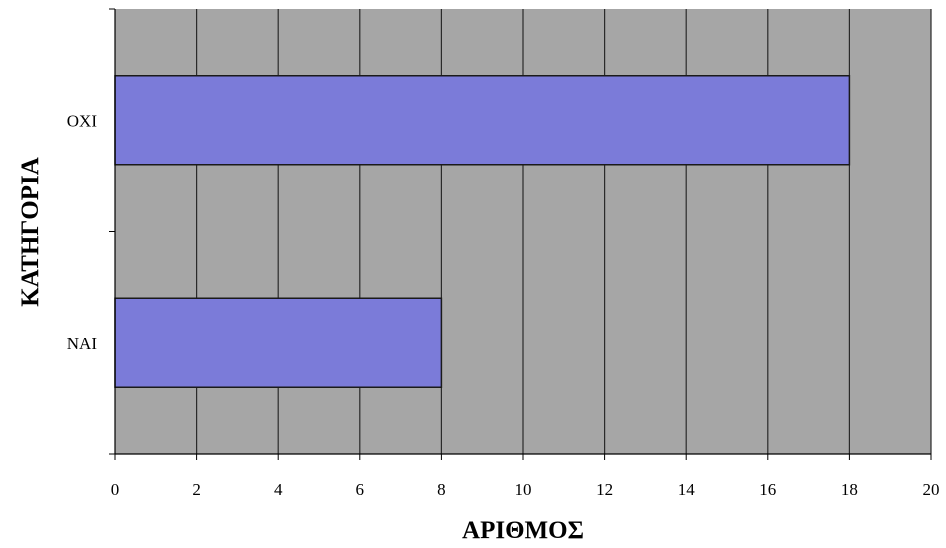 Image resolution: width=946 pixels, height=548 pixels. I want to click on x-tick-label: 6, so click(360, 489).